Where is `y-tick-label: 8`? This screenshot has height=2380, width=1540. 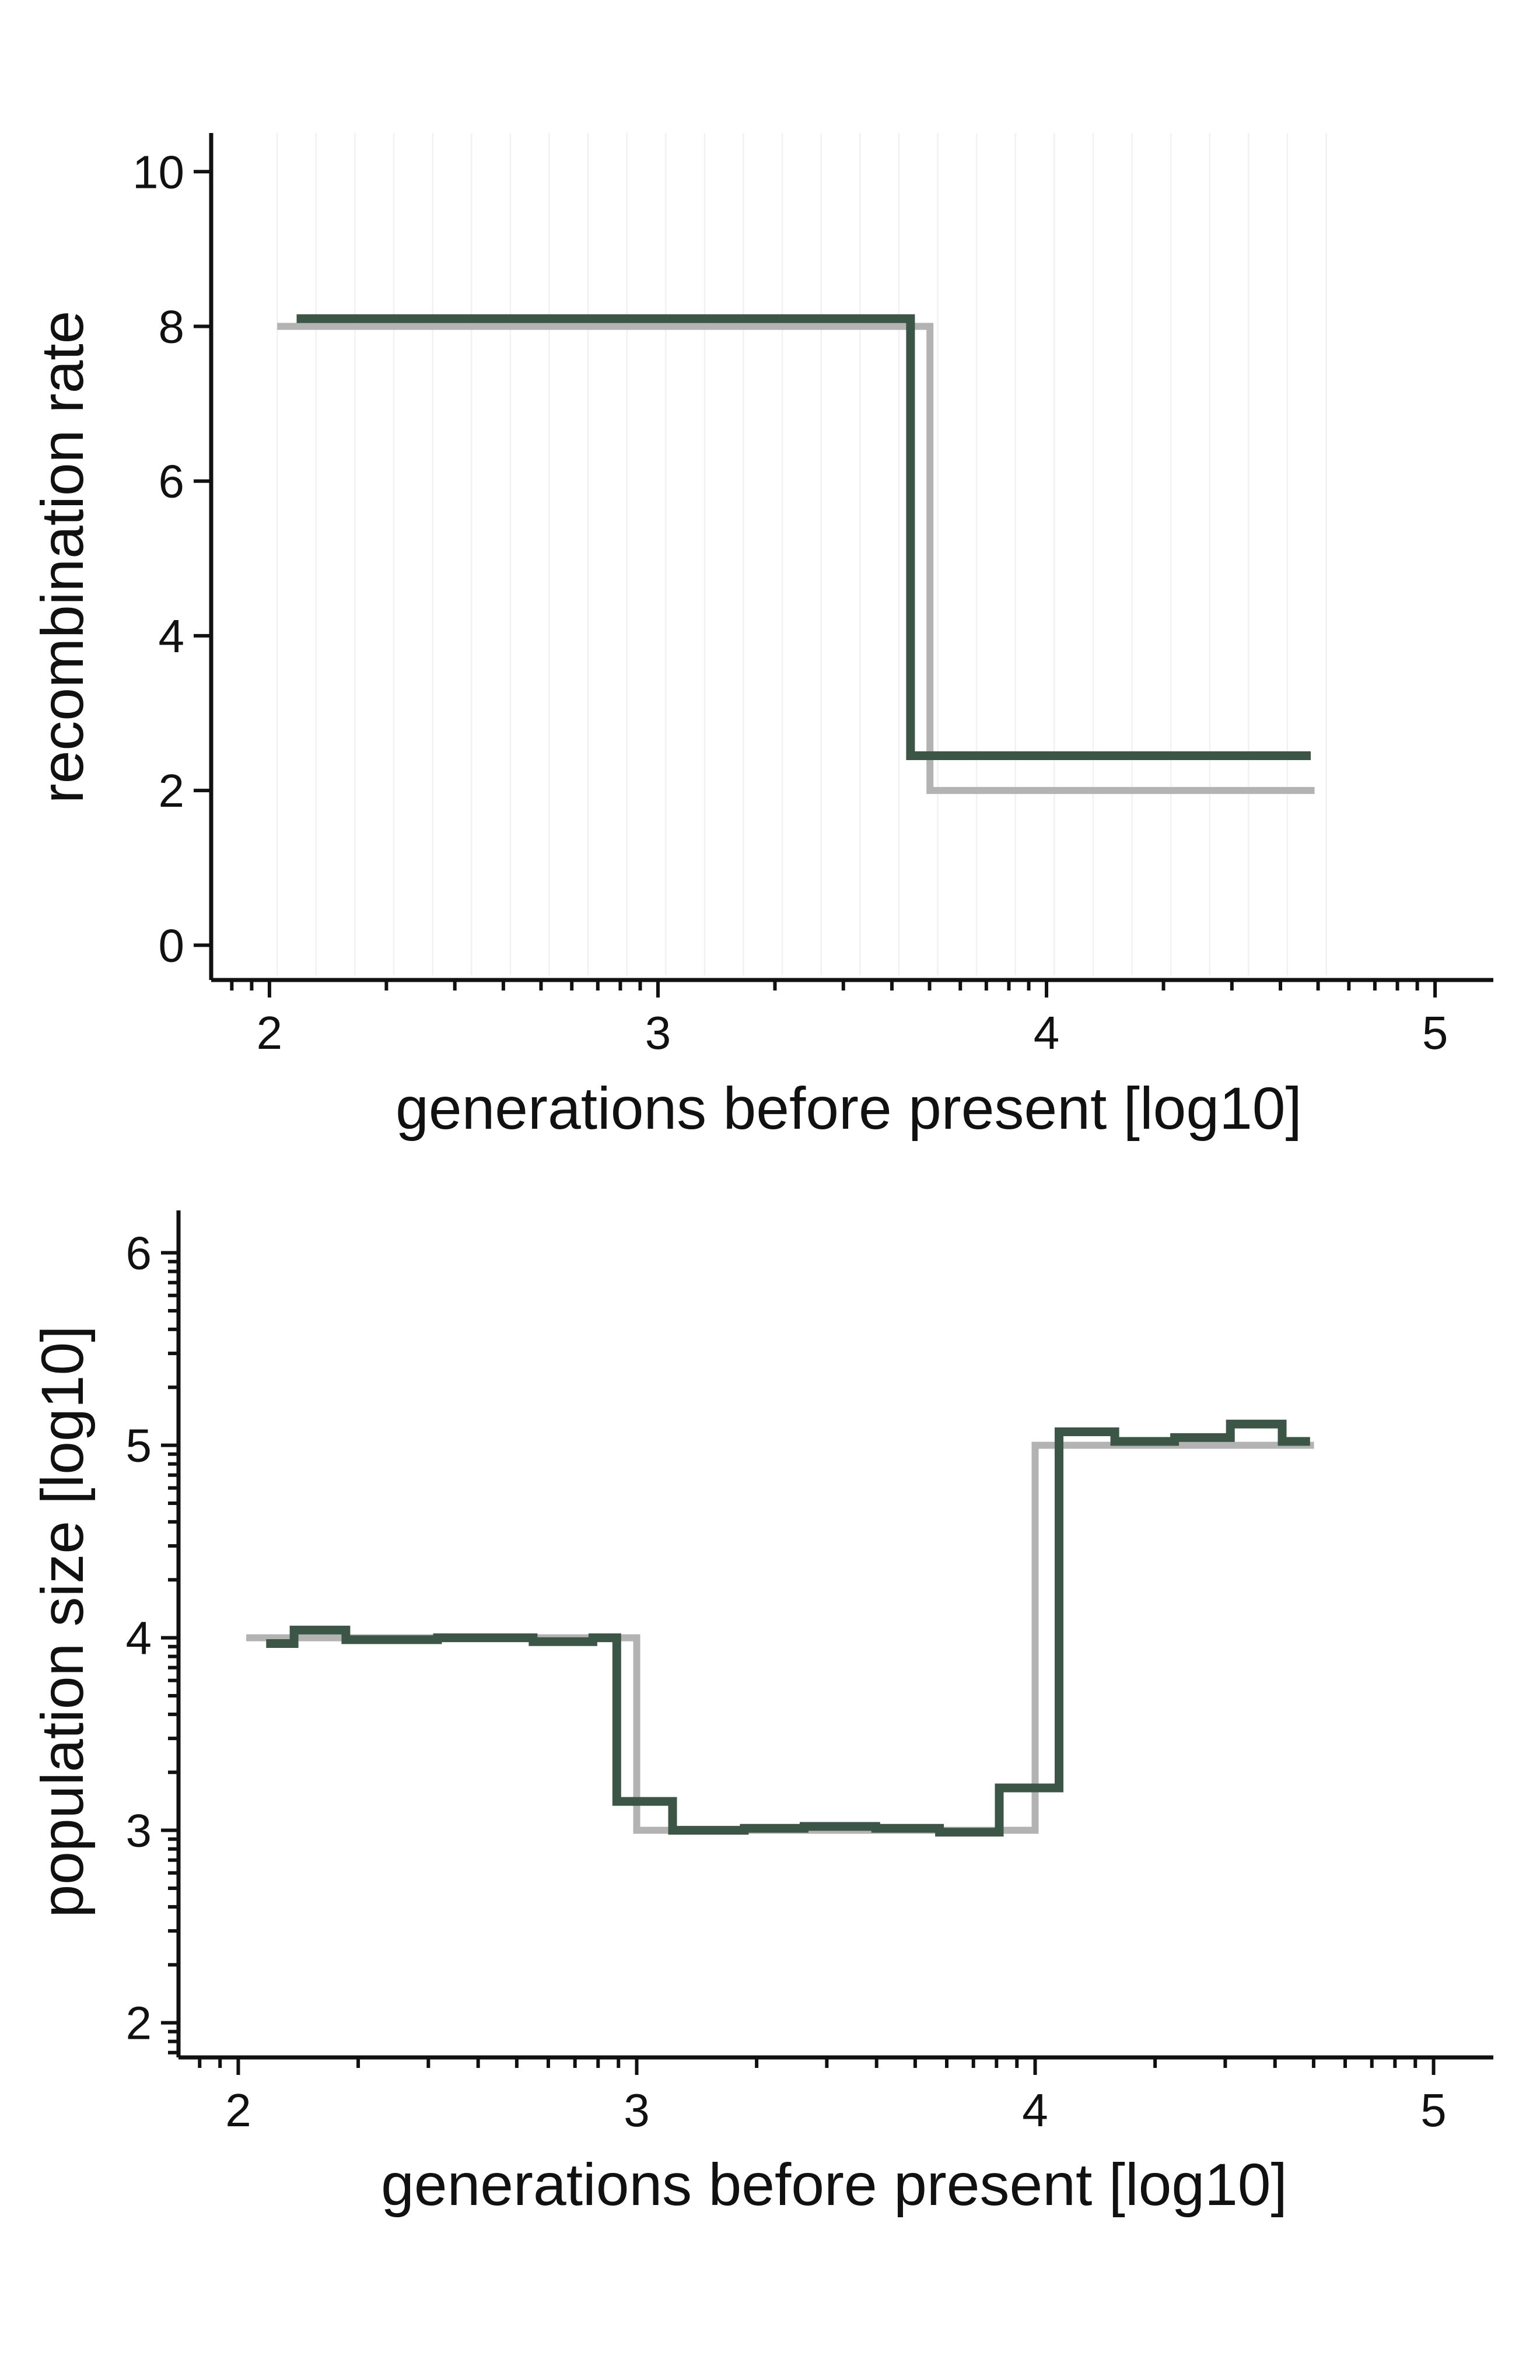
y-tick-label: 8 is located at coordinates (172, 327).